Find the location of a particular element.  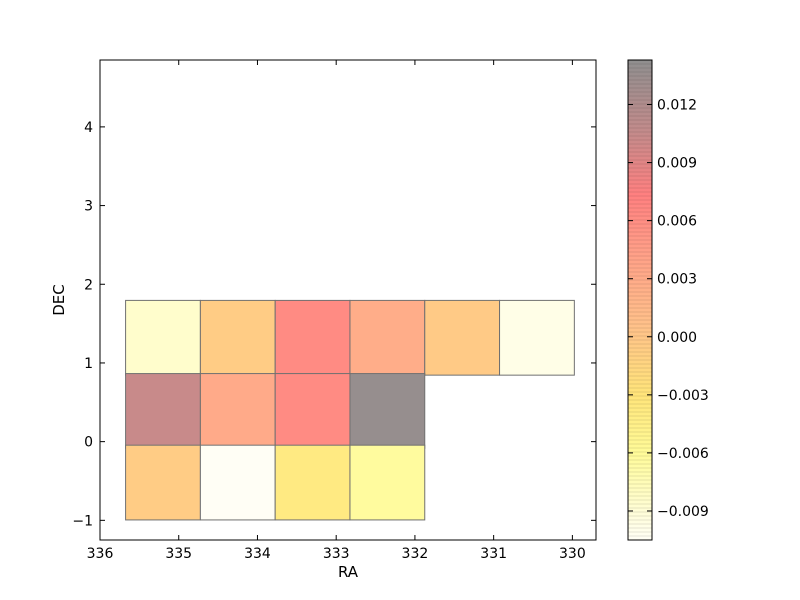

colorbar-tick-label: −0.006 is located at coordinates (683, 454).